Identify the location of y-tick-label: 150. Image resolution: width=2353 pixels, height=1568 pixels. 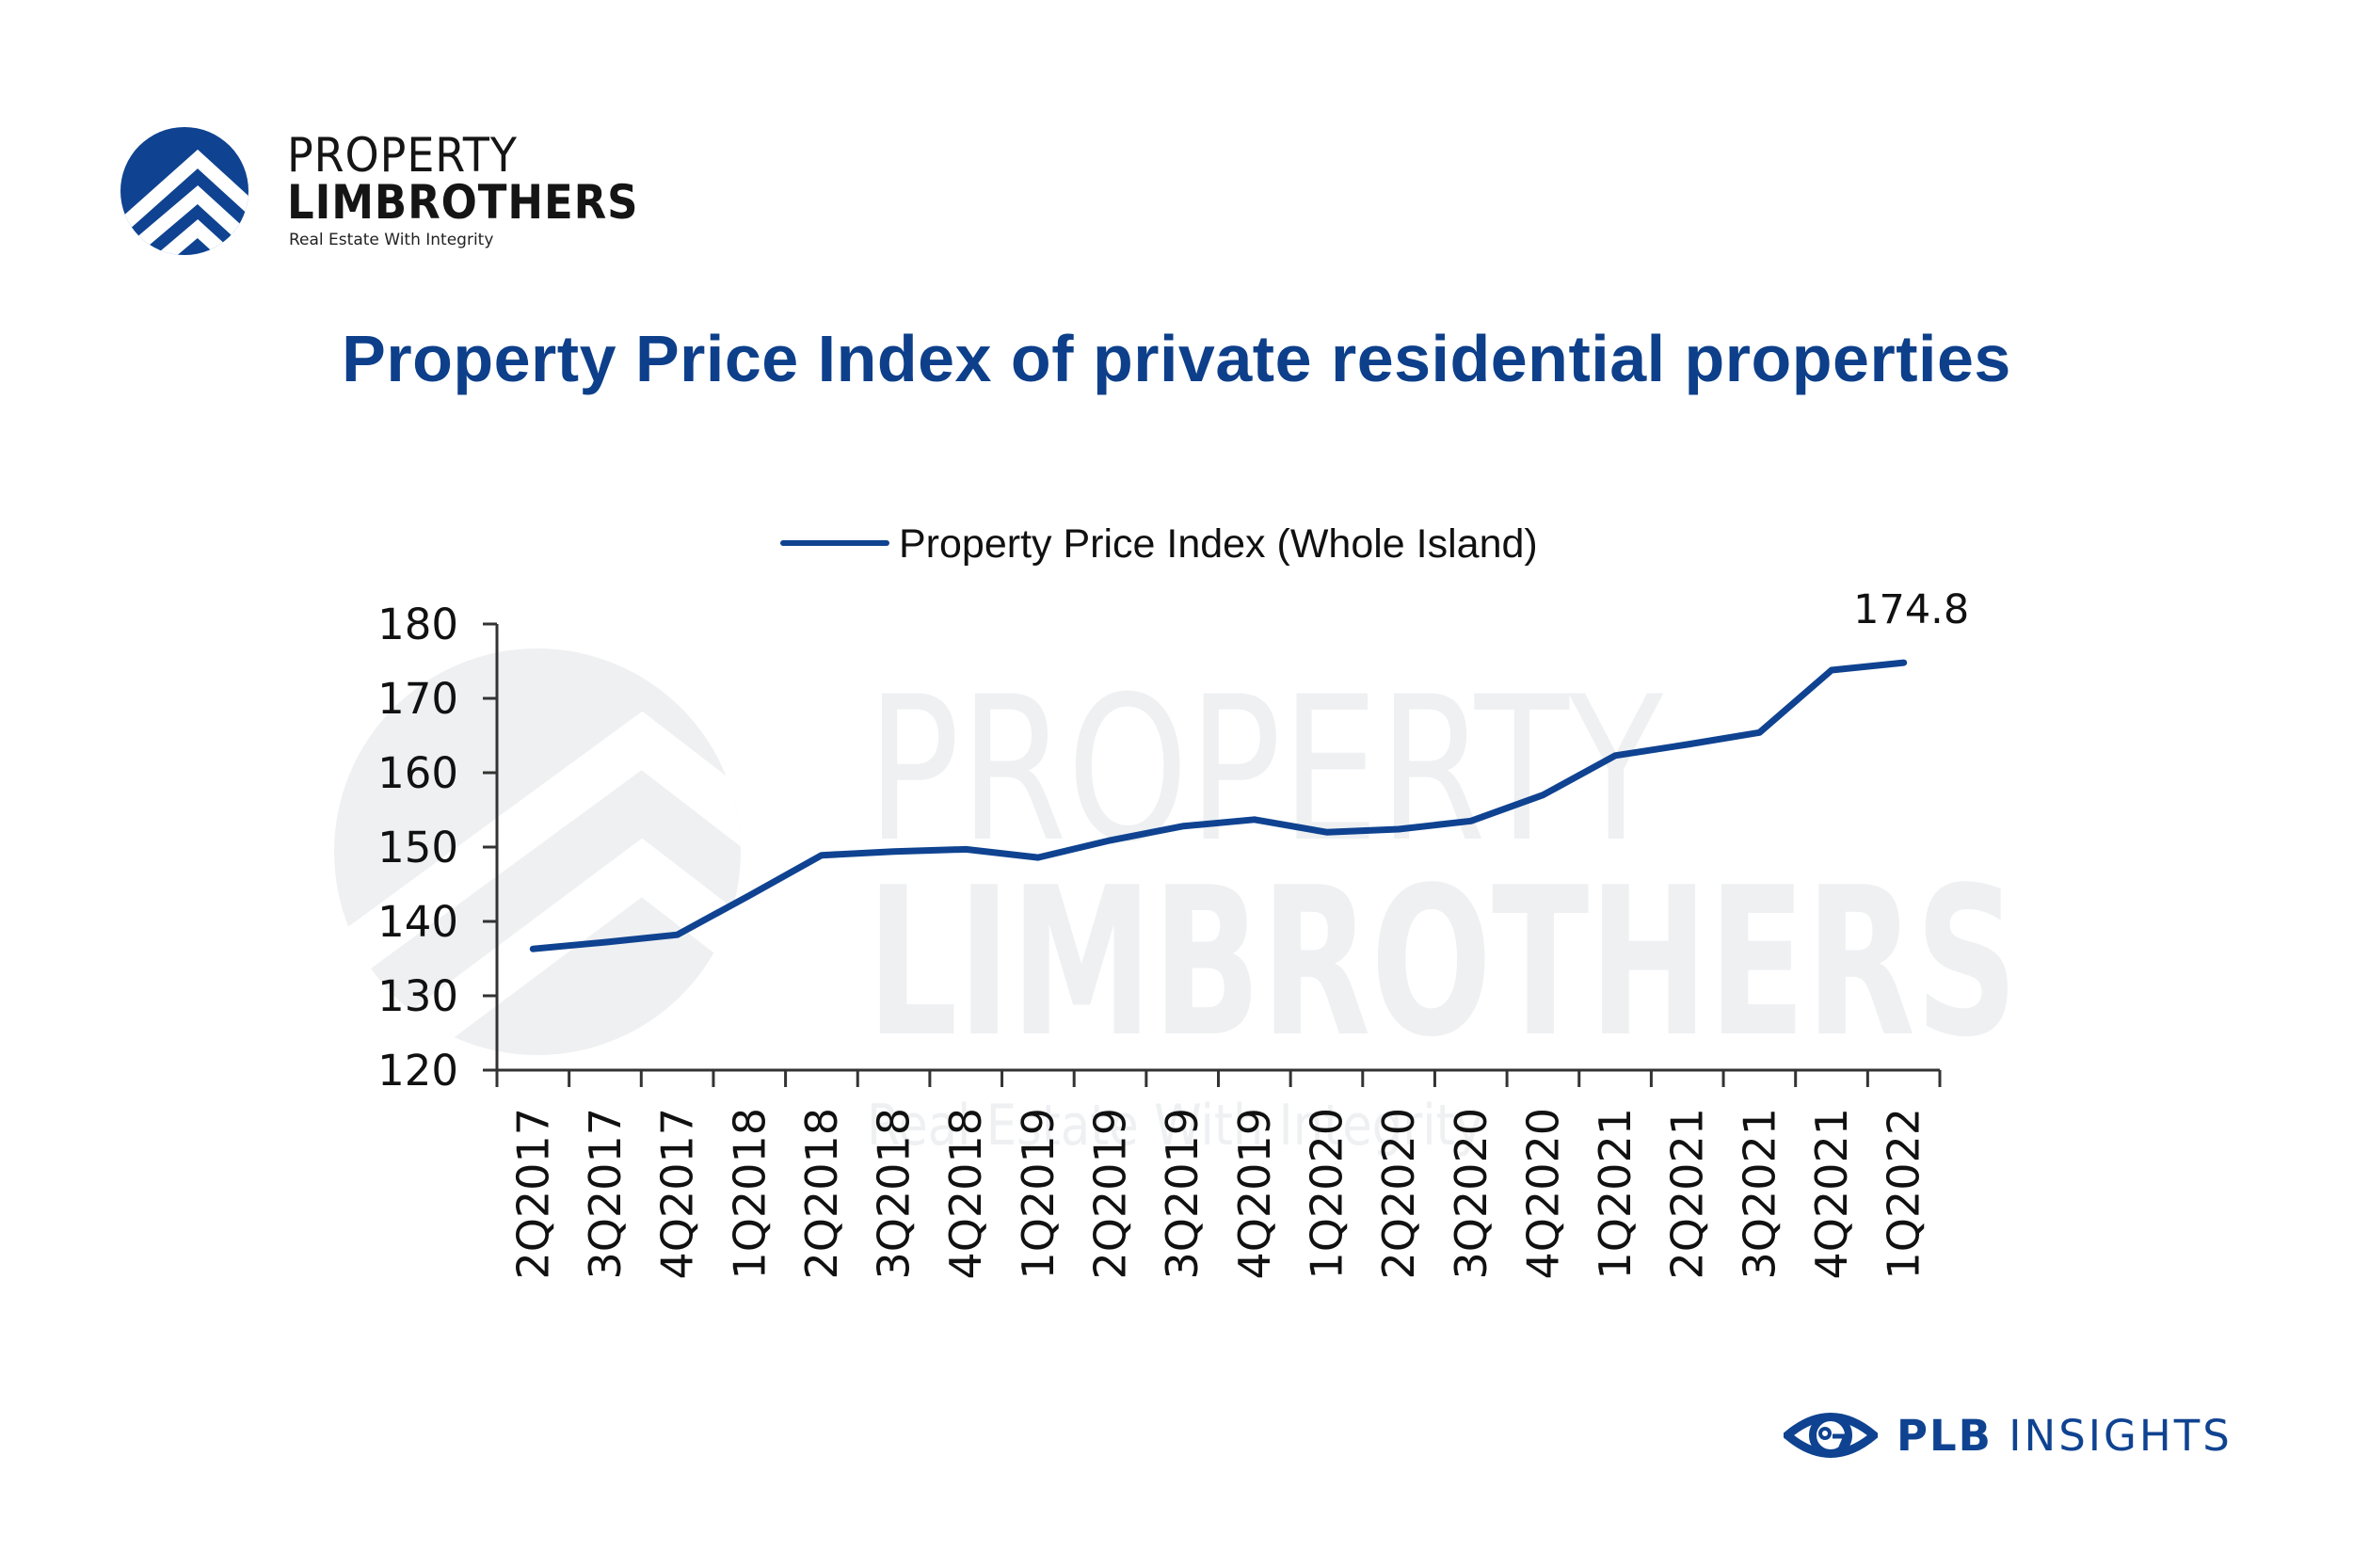
(418, 847).